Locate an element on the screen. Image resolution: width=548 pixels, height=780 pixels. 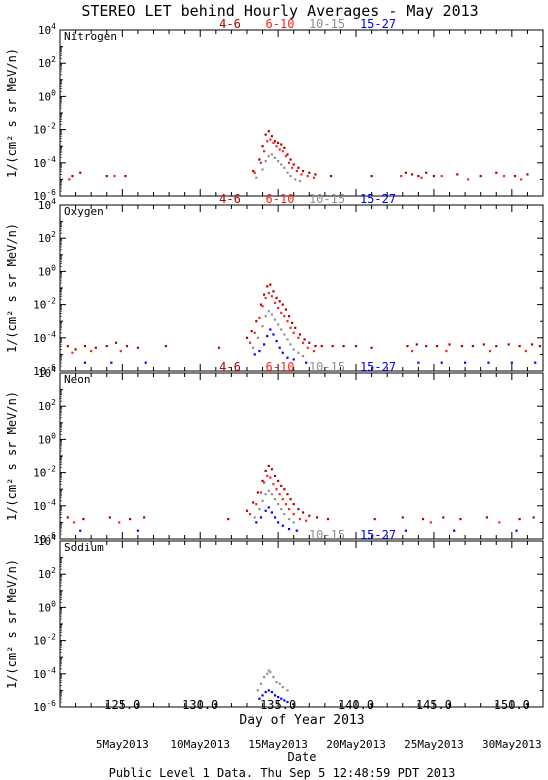
date-tick-label: 5May2013 is located at coordinates (122, 744).